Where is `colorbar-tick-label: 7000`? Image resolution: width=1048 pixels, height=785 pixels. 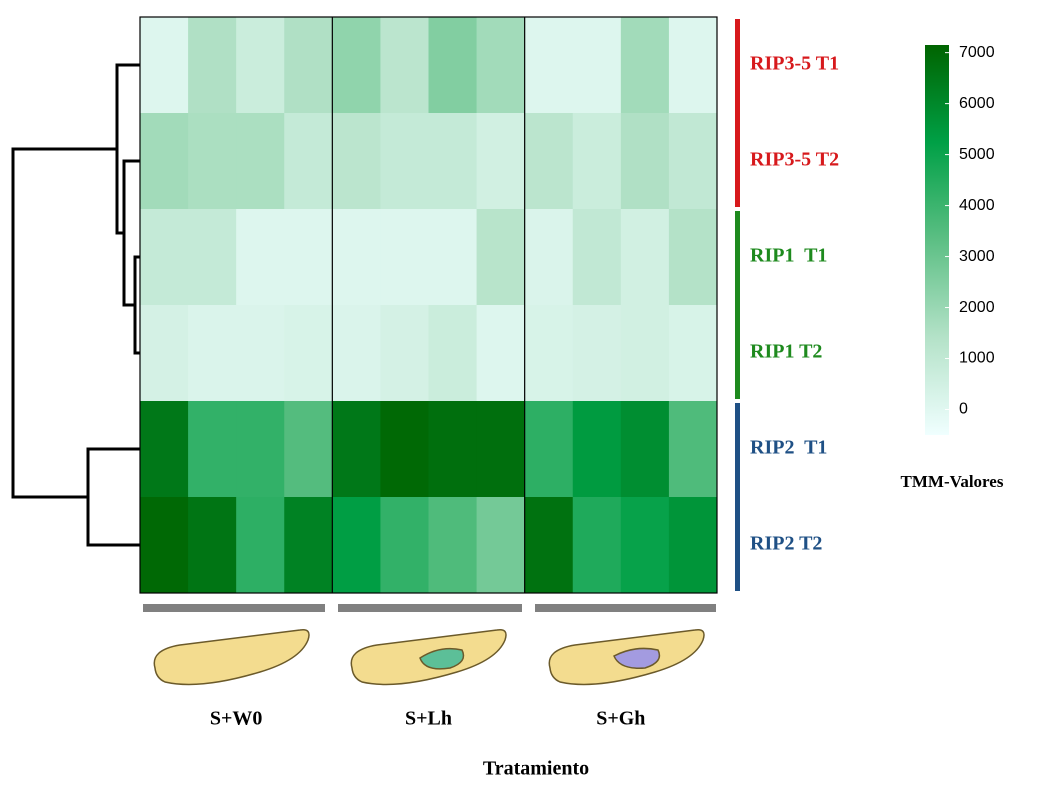
colorbar-tick-label: 7000 is located at coordinates (977, 52).